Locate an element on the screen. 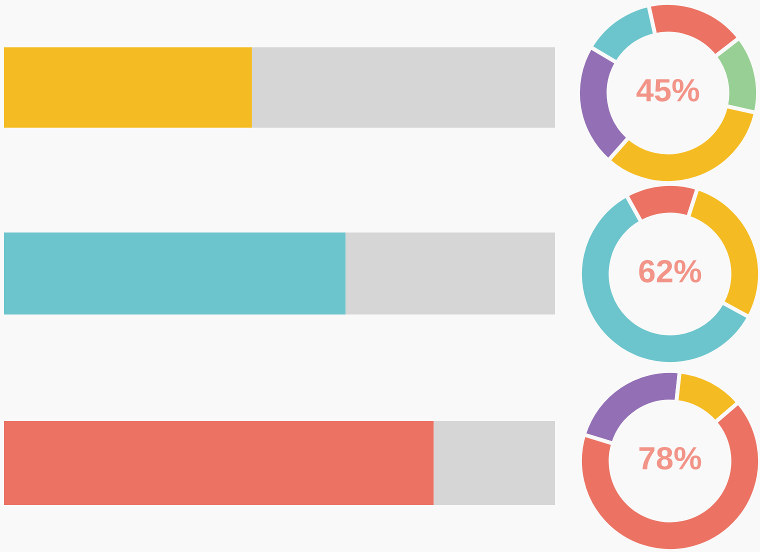  text: 62% is located at coordinates (670, 271).